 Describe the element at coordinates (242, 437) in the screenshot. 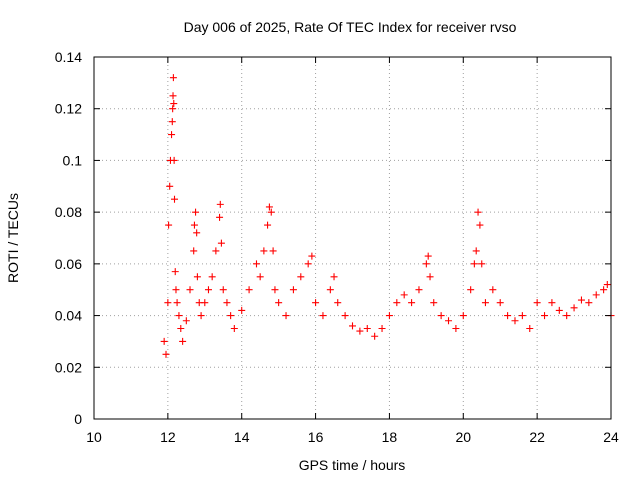

I see `x-tick-label: 14` at that location.